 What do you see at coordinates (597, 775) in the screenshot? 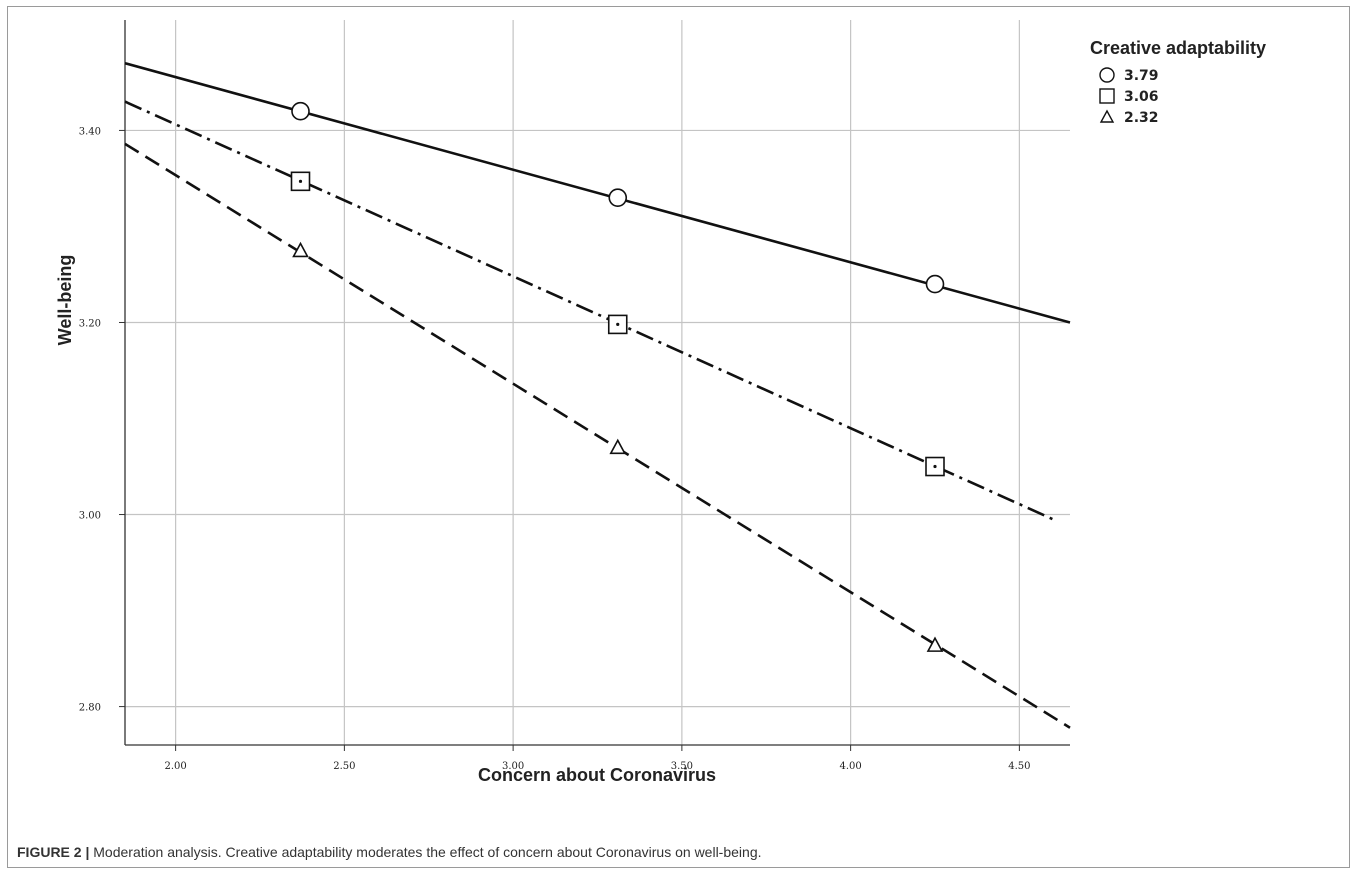
I see `x-axis-title: Concern about Coronavirus` at bounding box center [597, 775].